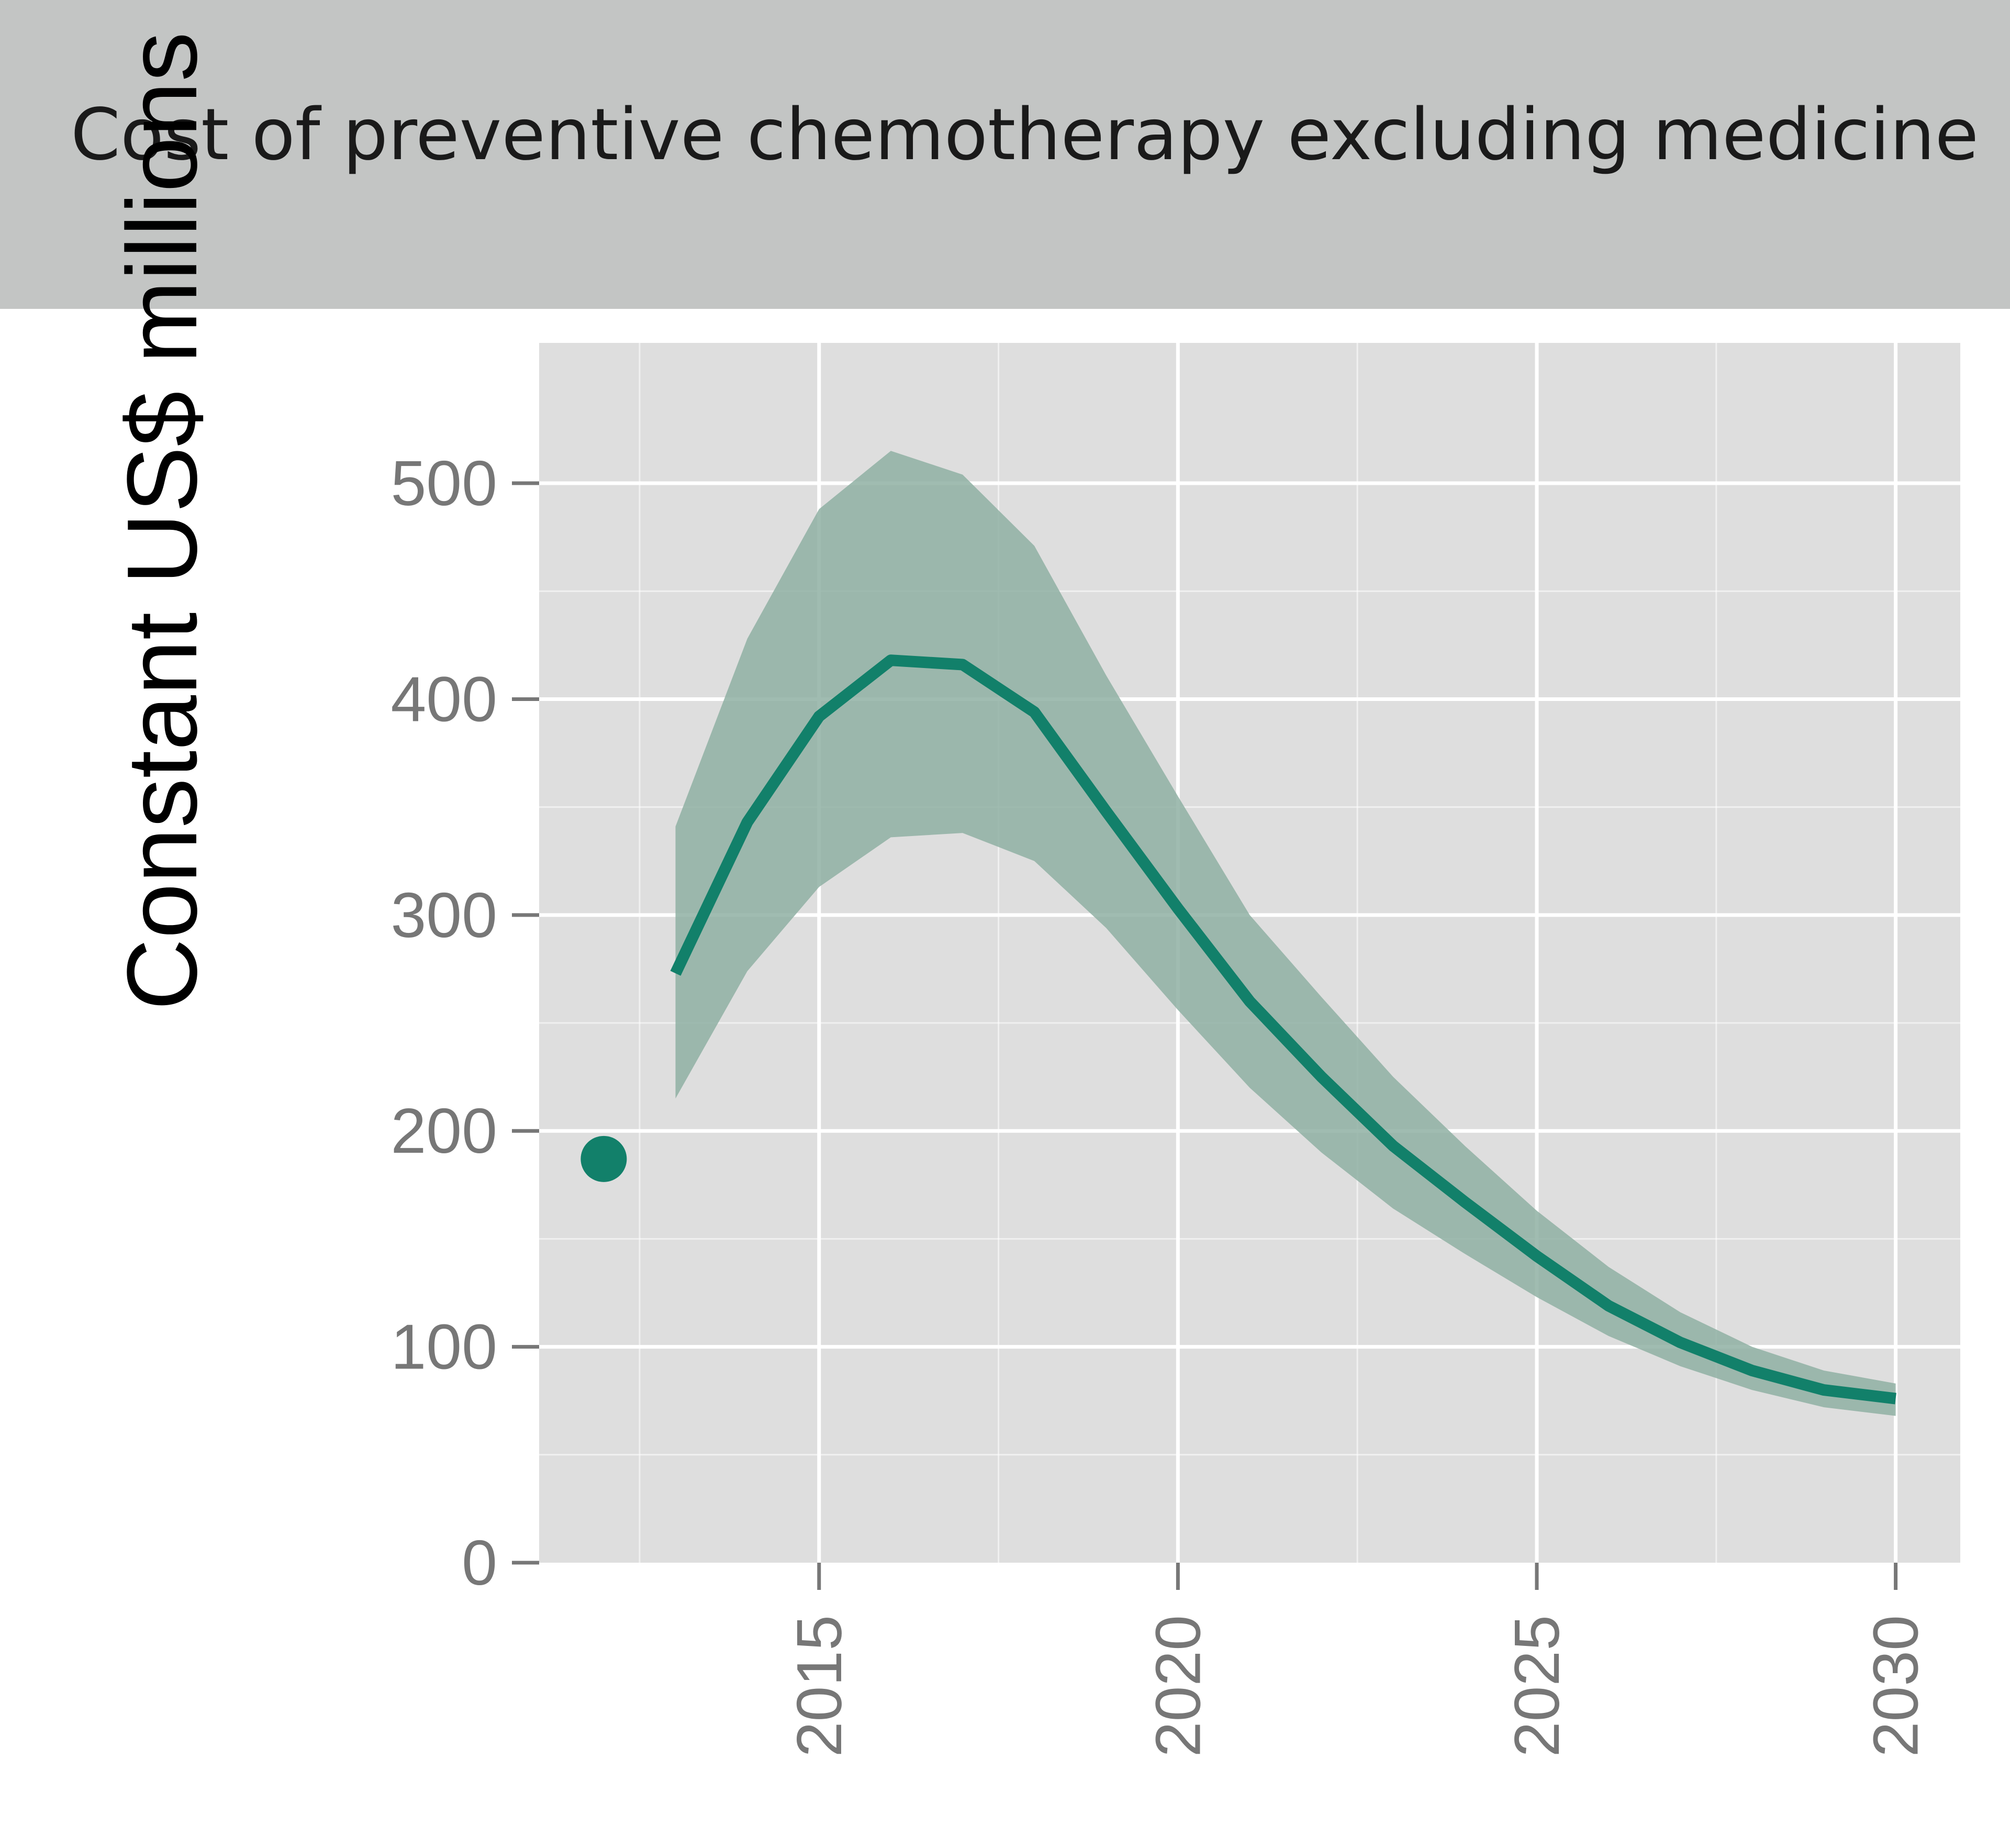 The width and height of the screenshot is (2010, 1848). What do you see at coordinates (162, 521) in the screenshot?
I see `y-axis-label: Constant US$ millions` at bounding box center [162, 521].